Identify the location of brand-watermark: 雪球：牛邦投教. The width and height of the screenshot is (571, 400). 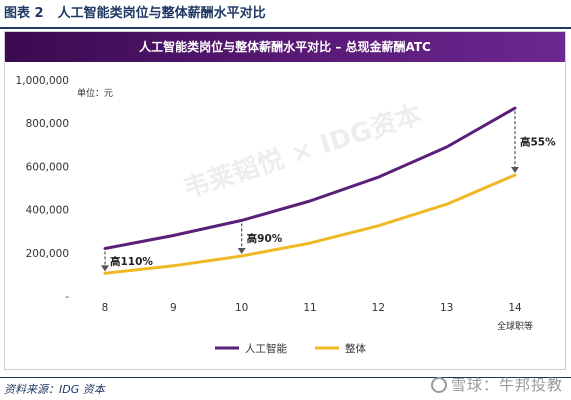
(496, 384).